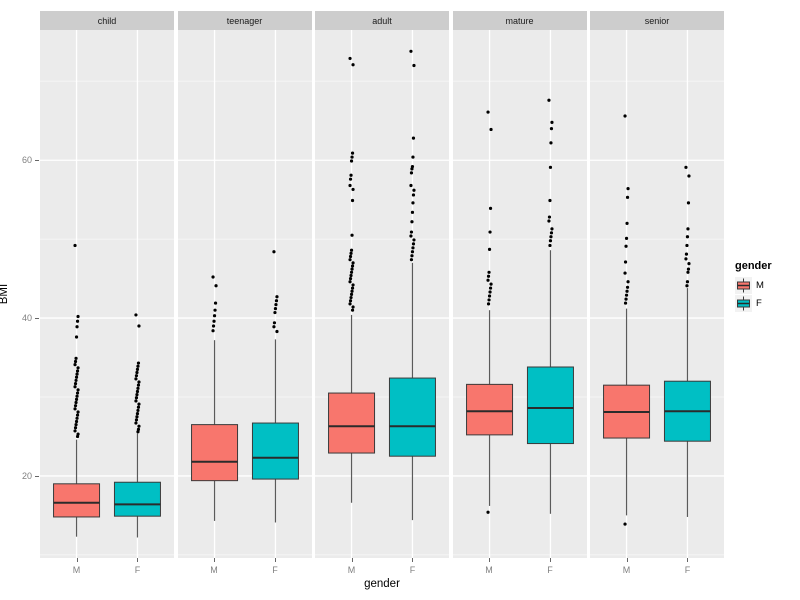 This screenshot has width=800, height=600. What do you see at coordinates (550, 271) in the screenshot?
I see `boxplot-mature-F` at bounding box center [550, 271].